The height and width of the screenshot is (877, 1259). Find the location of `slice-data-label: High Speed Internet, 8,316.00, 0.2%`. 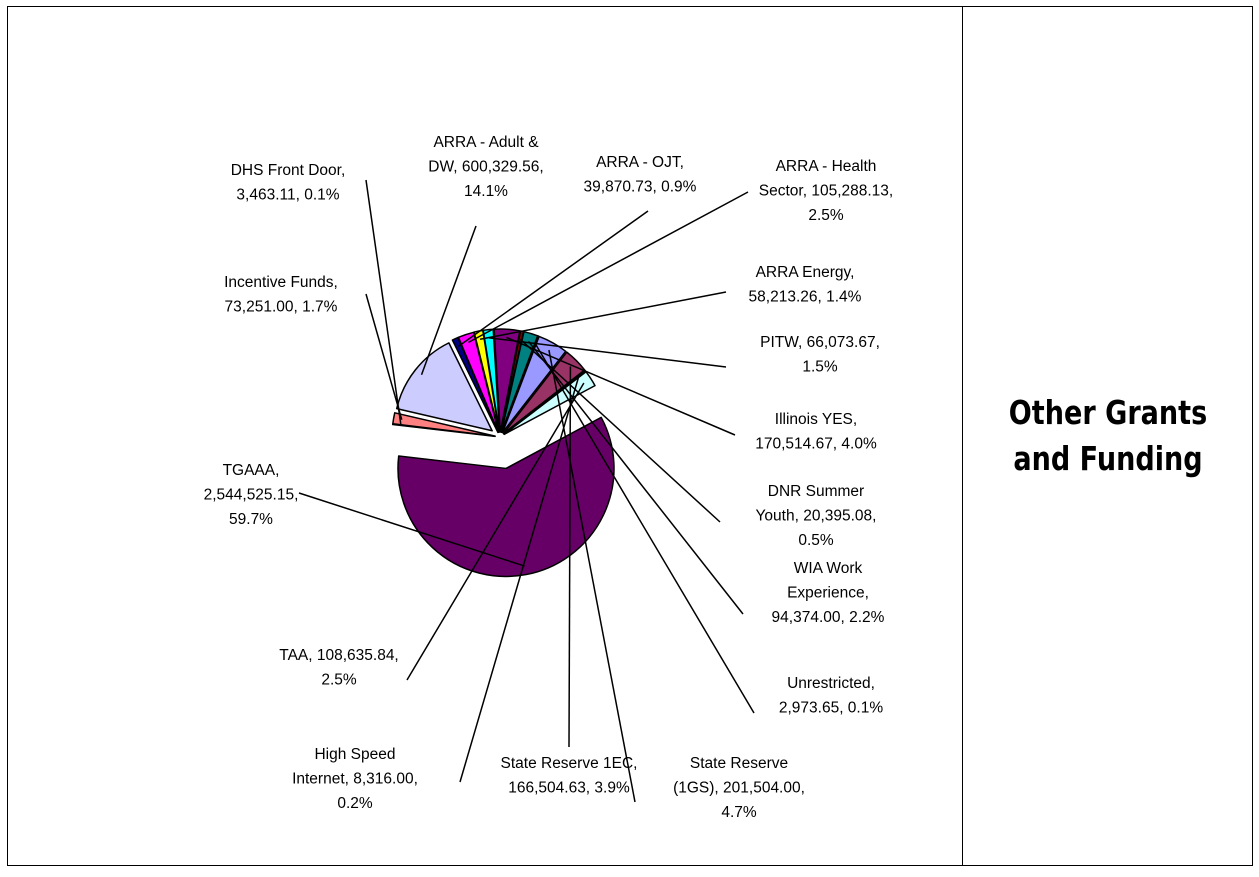

slice-data-label: High Speed Internet, 8,316.00, 0.2% is located at coordinates (355, 779).